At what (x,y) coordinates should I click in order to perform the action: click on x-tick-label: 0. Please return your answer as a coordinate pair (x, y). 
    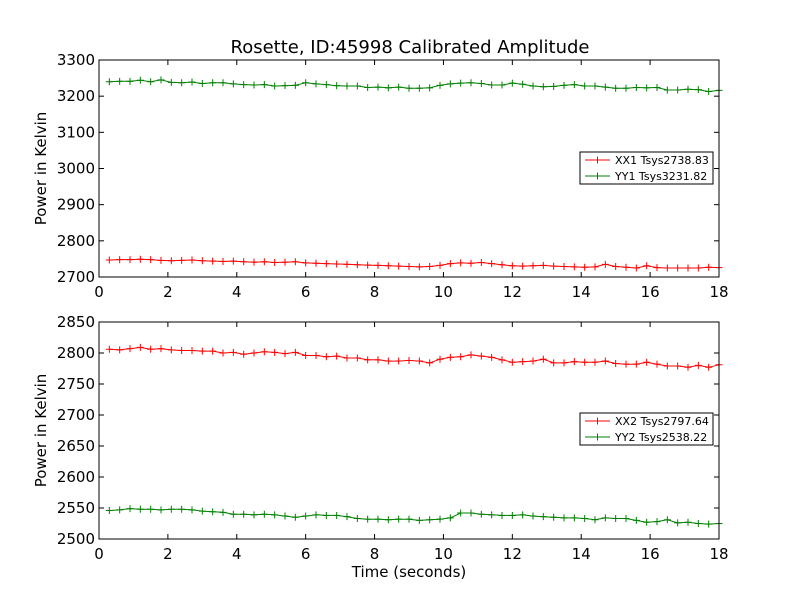
    Looking at the image, I should click on (99, 554).